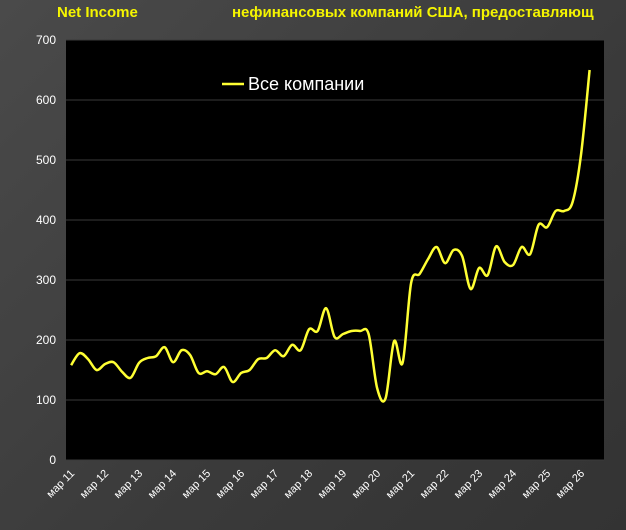 Image resolution: width=626 pixels, height=530 pixels. What do you see at coordinates (52, 460) in the screenshot?
I see `y-tick-label: 0` at bounding box center [52, 460].